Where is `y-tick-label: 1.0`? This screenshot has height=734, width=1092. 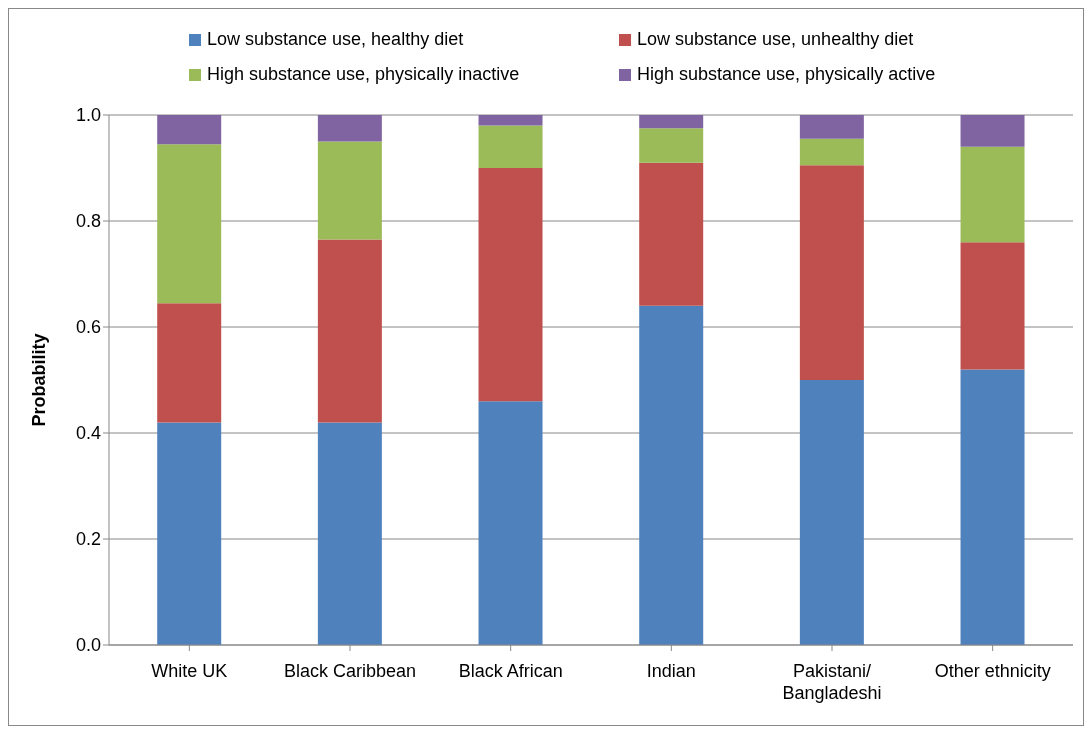 y-tick-label: 1.0 is located at coordinates (88, 115).